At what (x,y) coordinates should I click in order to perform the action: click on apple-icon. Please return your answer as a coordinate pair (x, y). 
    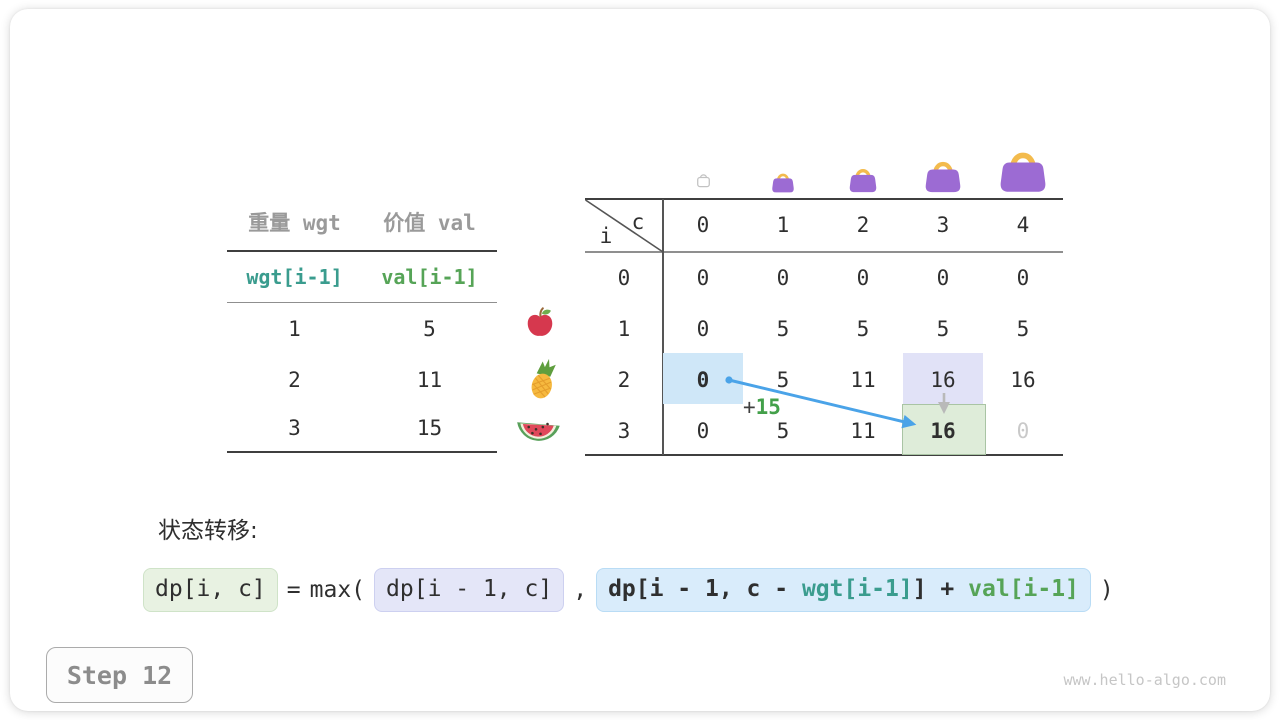
    Looking at the image, I should click on (540, 321).